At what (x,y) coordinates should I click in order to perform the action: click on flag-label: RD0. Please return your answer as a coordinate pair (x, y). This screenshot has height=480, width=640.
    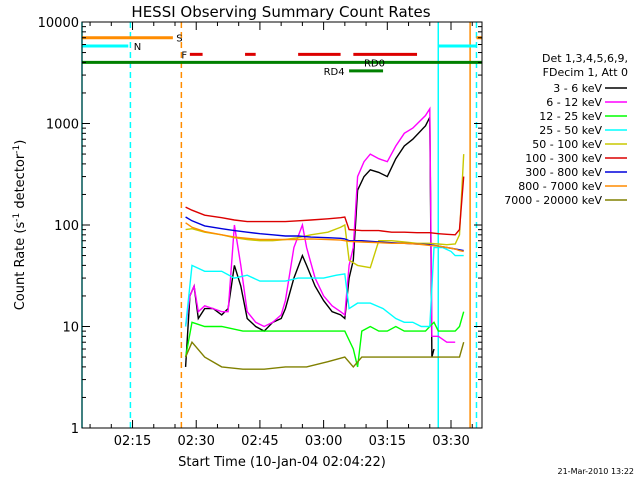
    Looking at the image, I should click on (374, 63).